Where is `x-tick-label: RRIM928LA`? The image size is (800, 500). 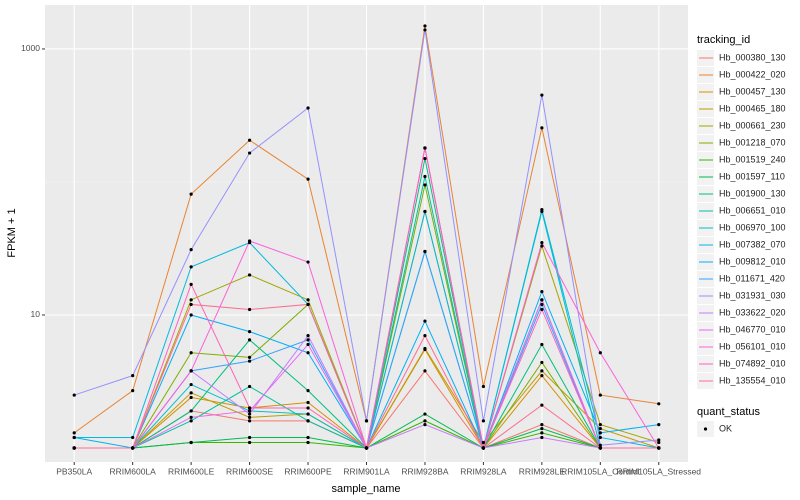
x-tick-label: RRIM928LA is located at coordinates (483, 471).